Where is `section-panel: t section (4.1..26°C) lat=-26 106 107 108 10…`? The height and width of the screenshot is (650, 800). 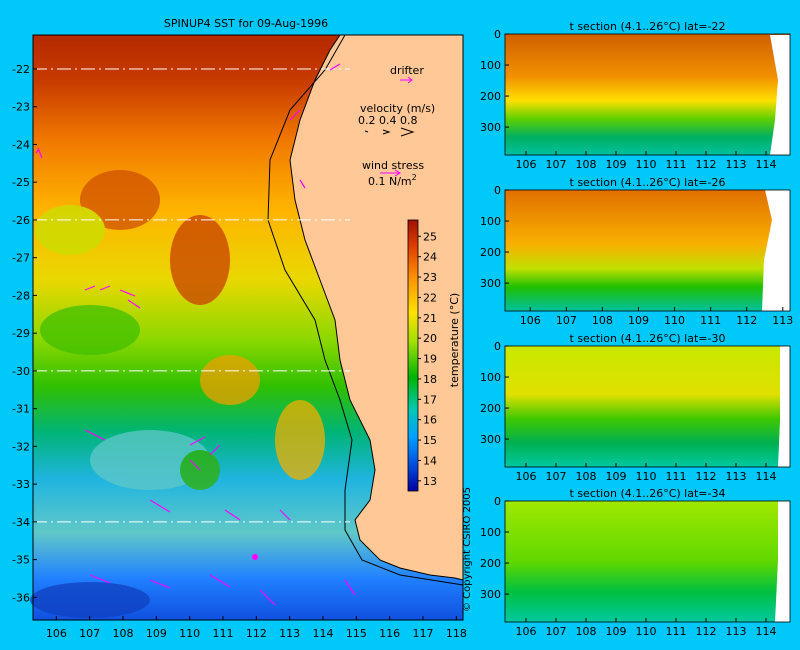 section-panel: t section (4.1..26°C) lat=-26 106 107 108 10… is located at coordinates (636, 251).